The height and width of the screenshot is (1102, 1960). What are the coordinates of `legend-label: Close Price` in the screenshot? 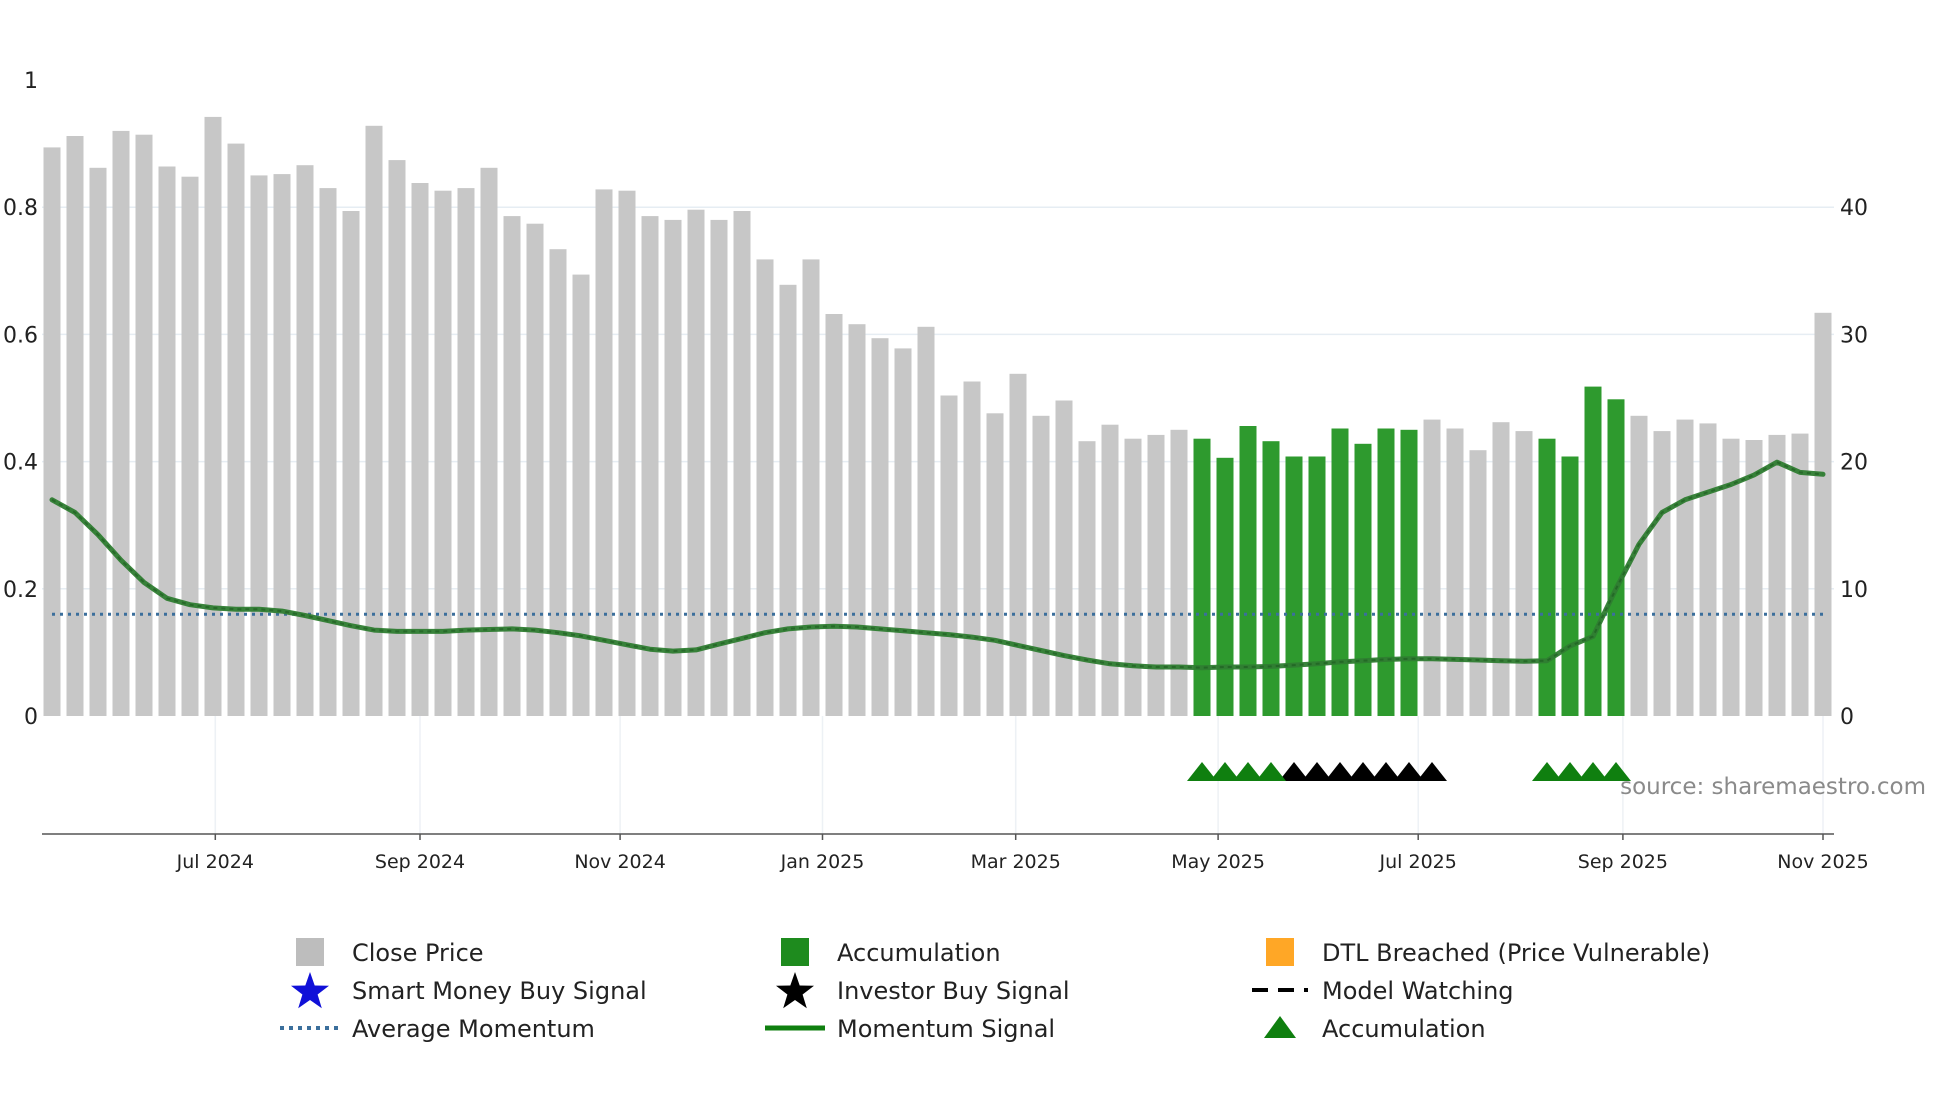 It's located at (418, 953).